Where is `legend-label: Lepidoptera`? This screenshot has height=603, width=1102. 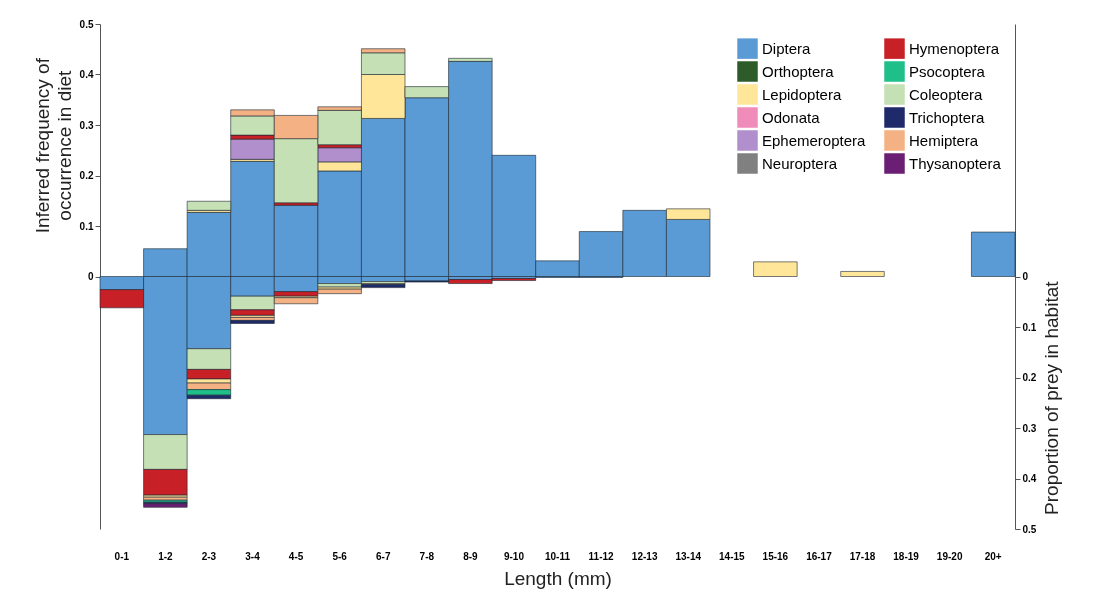 legend-label: Lepidoptera is located at coordinates (802, 94).